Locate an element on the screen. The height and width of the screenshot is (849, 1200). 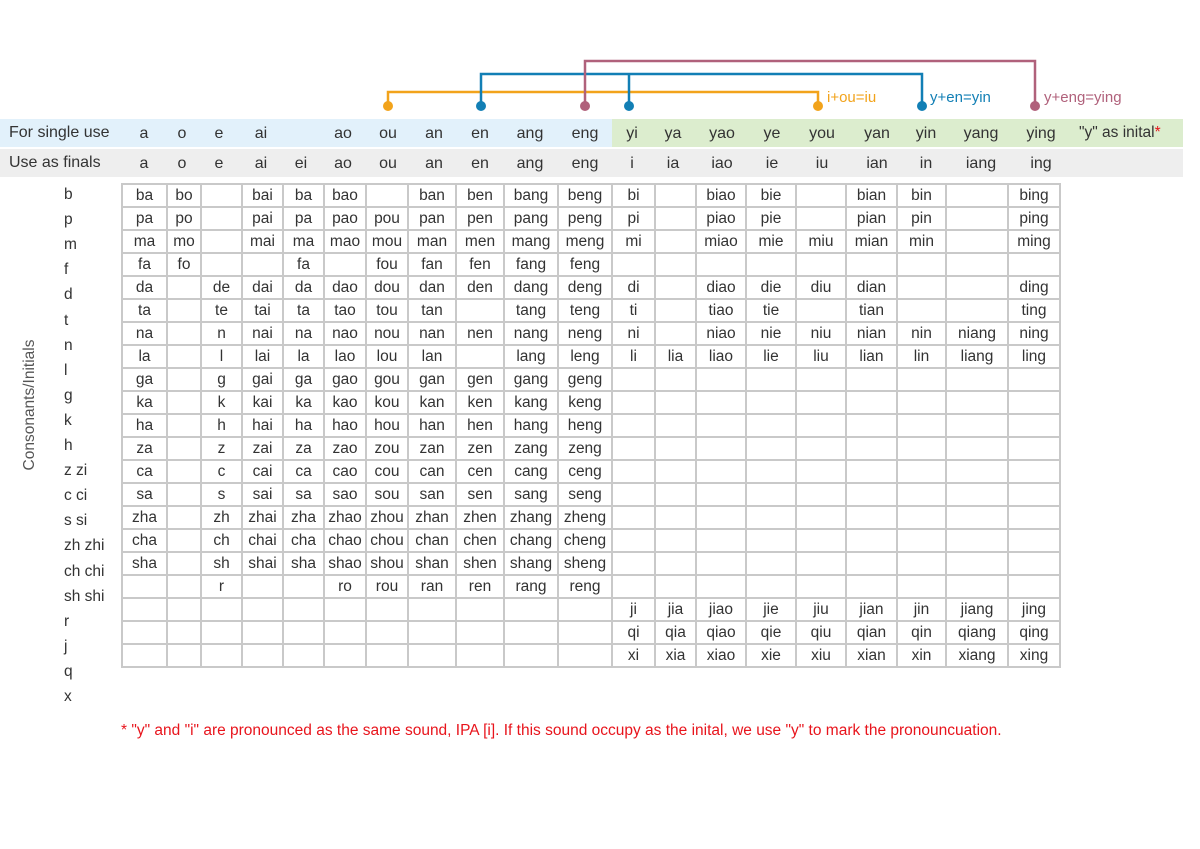
initial-label: d is located at coordinates (68, 295).